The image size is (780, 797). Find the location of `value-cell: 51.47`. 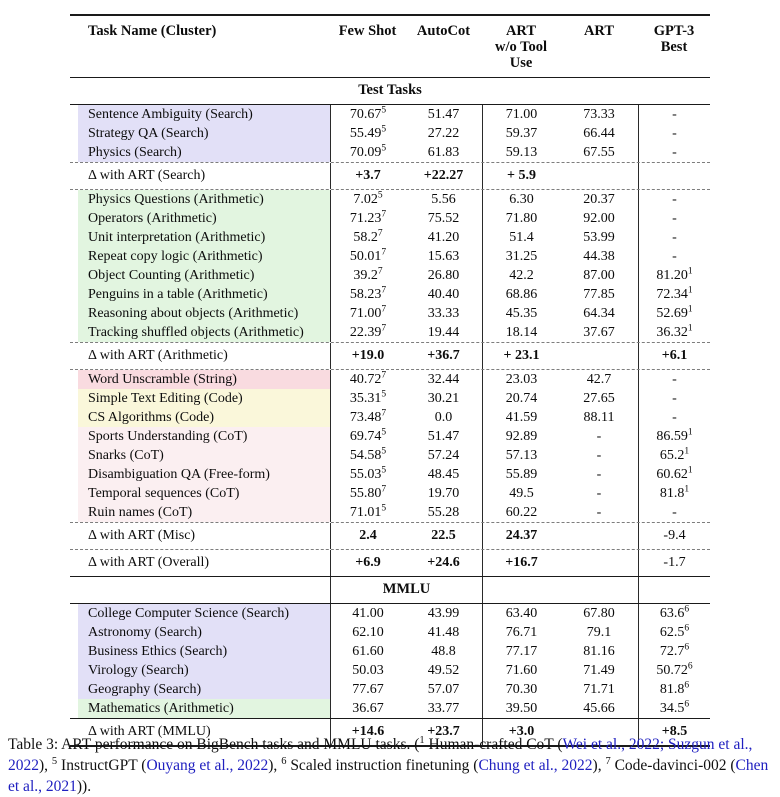

value-cell: 51.47 is located at coordinates (443, 436).